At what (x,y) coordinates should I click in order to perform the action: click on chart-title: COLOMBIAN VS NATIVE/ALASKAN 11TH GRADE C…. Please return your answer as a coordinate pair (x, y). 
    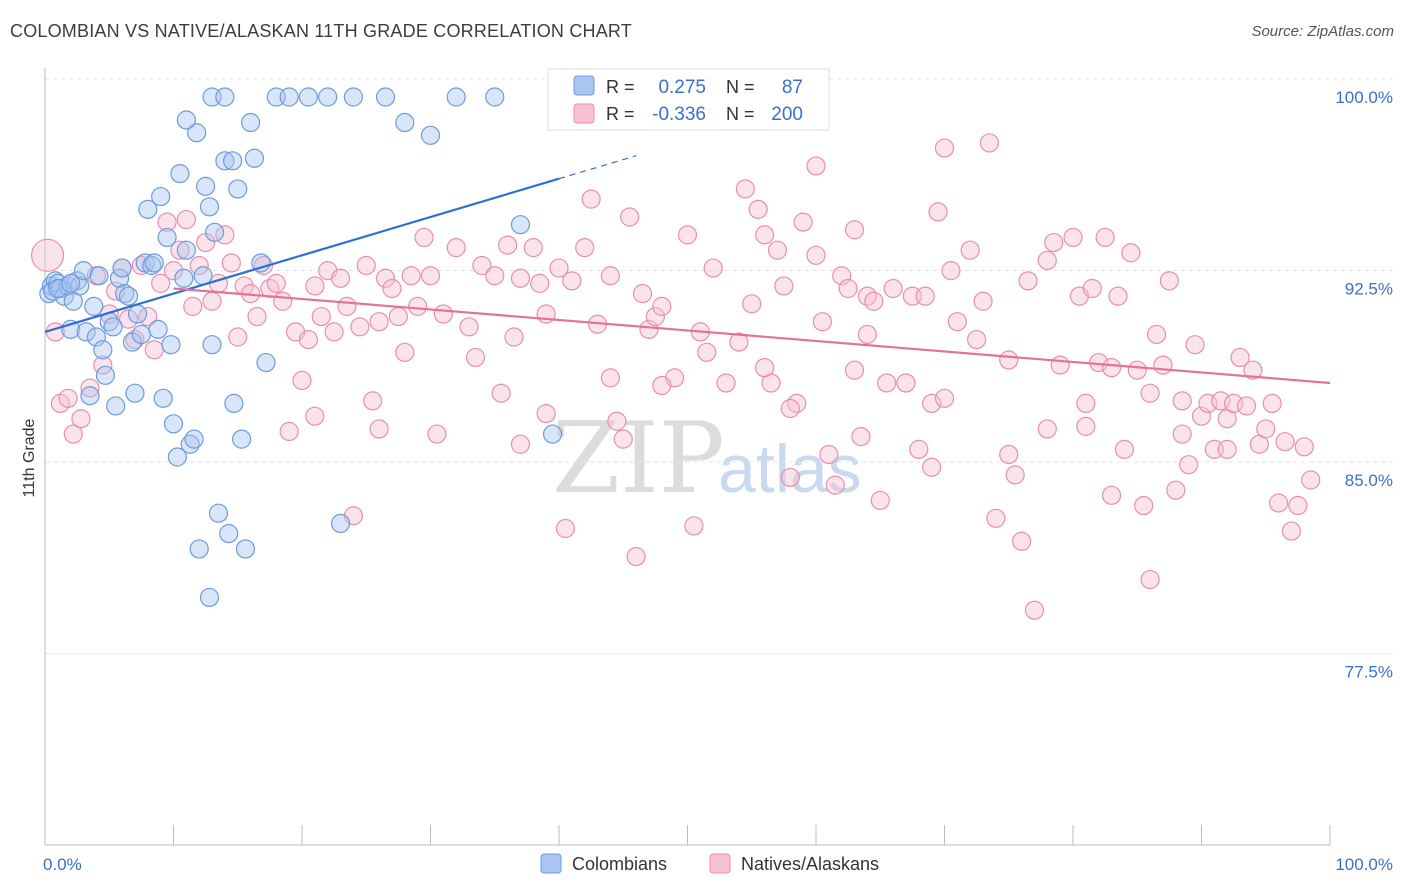
    Looking at the image, I should click on (321, 31).